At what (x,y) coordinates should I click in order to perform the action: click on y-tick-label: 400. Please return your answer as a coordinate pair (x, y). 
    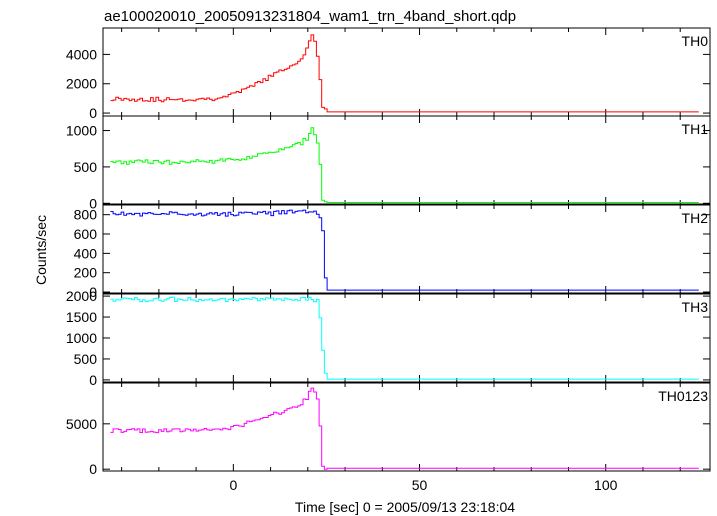
    Looking at the image, I should click on (86, 253).